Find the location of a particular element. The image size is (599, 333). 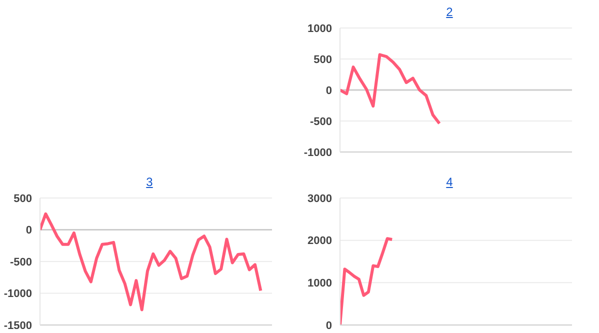

chart-title: 2 is located at coordinates (449, 12).